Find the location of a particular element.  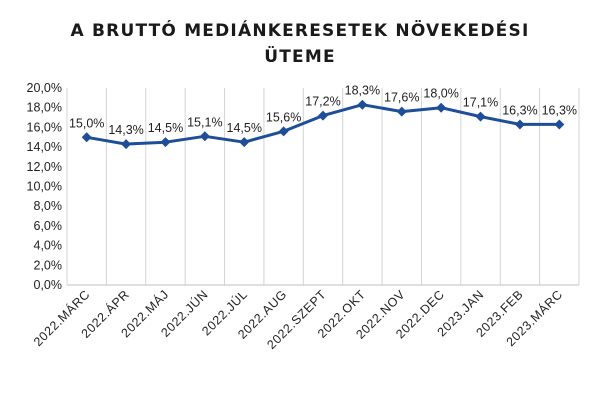

y-tick-label: 8,0% is located at coordinates (48, 206).